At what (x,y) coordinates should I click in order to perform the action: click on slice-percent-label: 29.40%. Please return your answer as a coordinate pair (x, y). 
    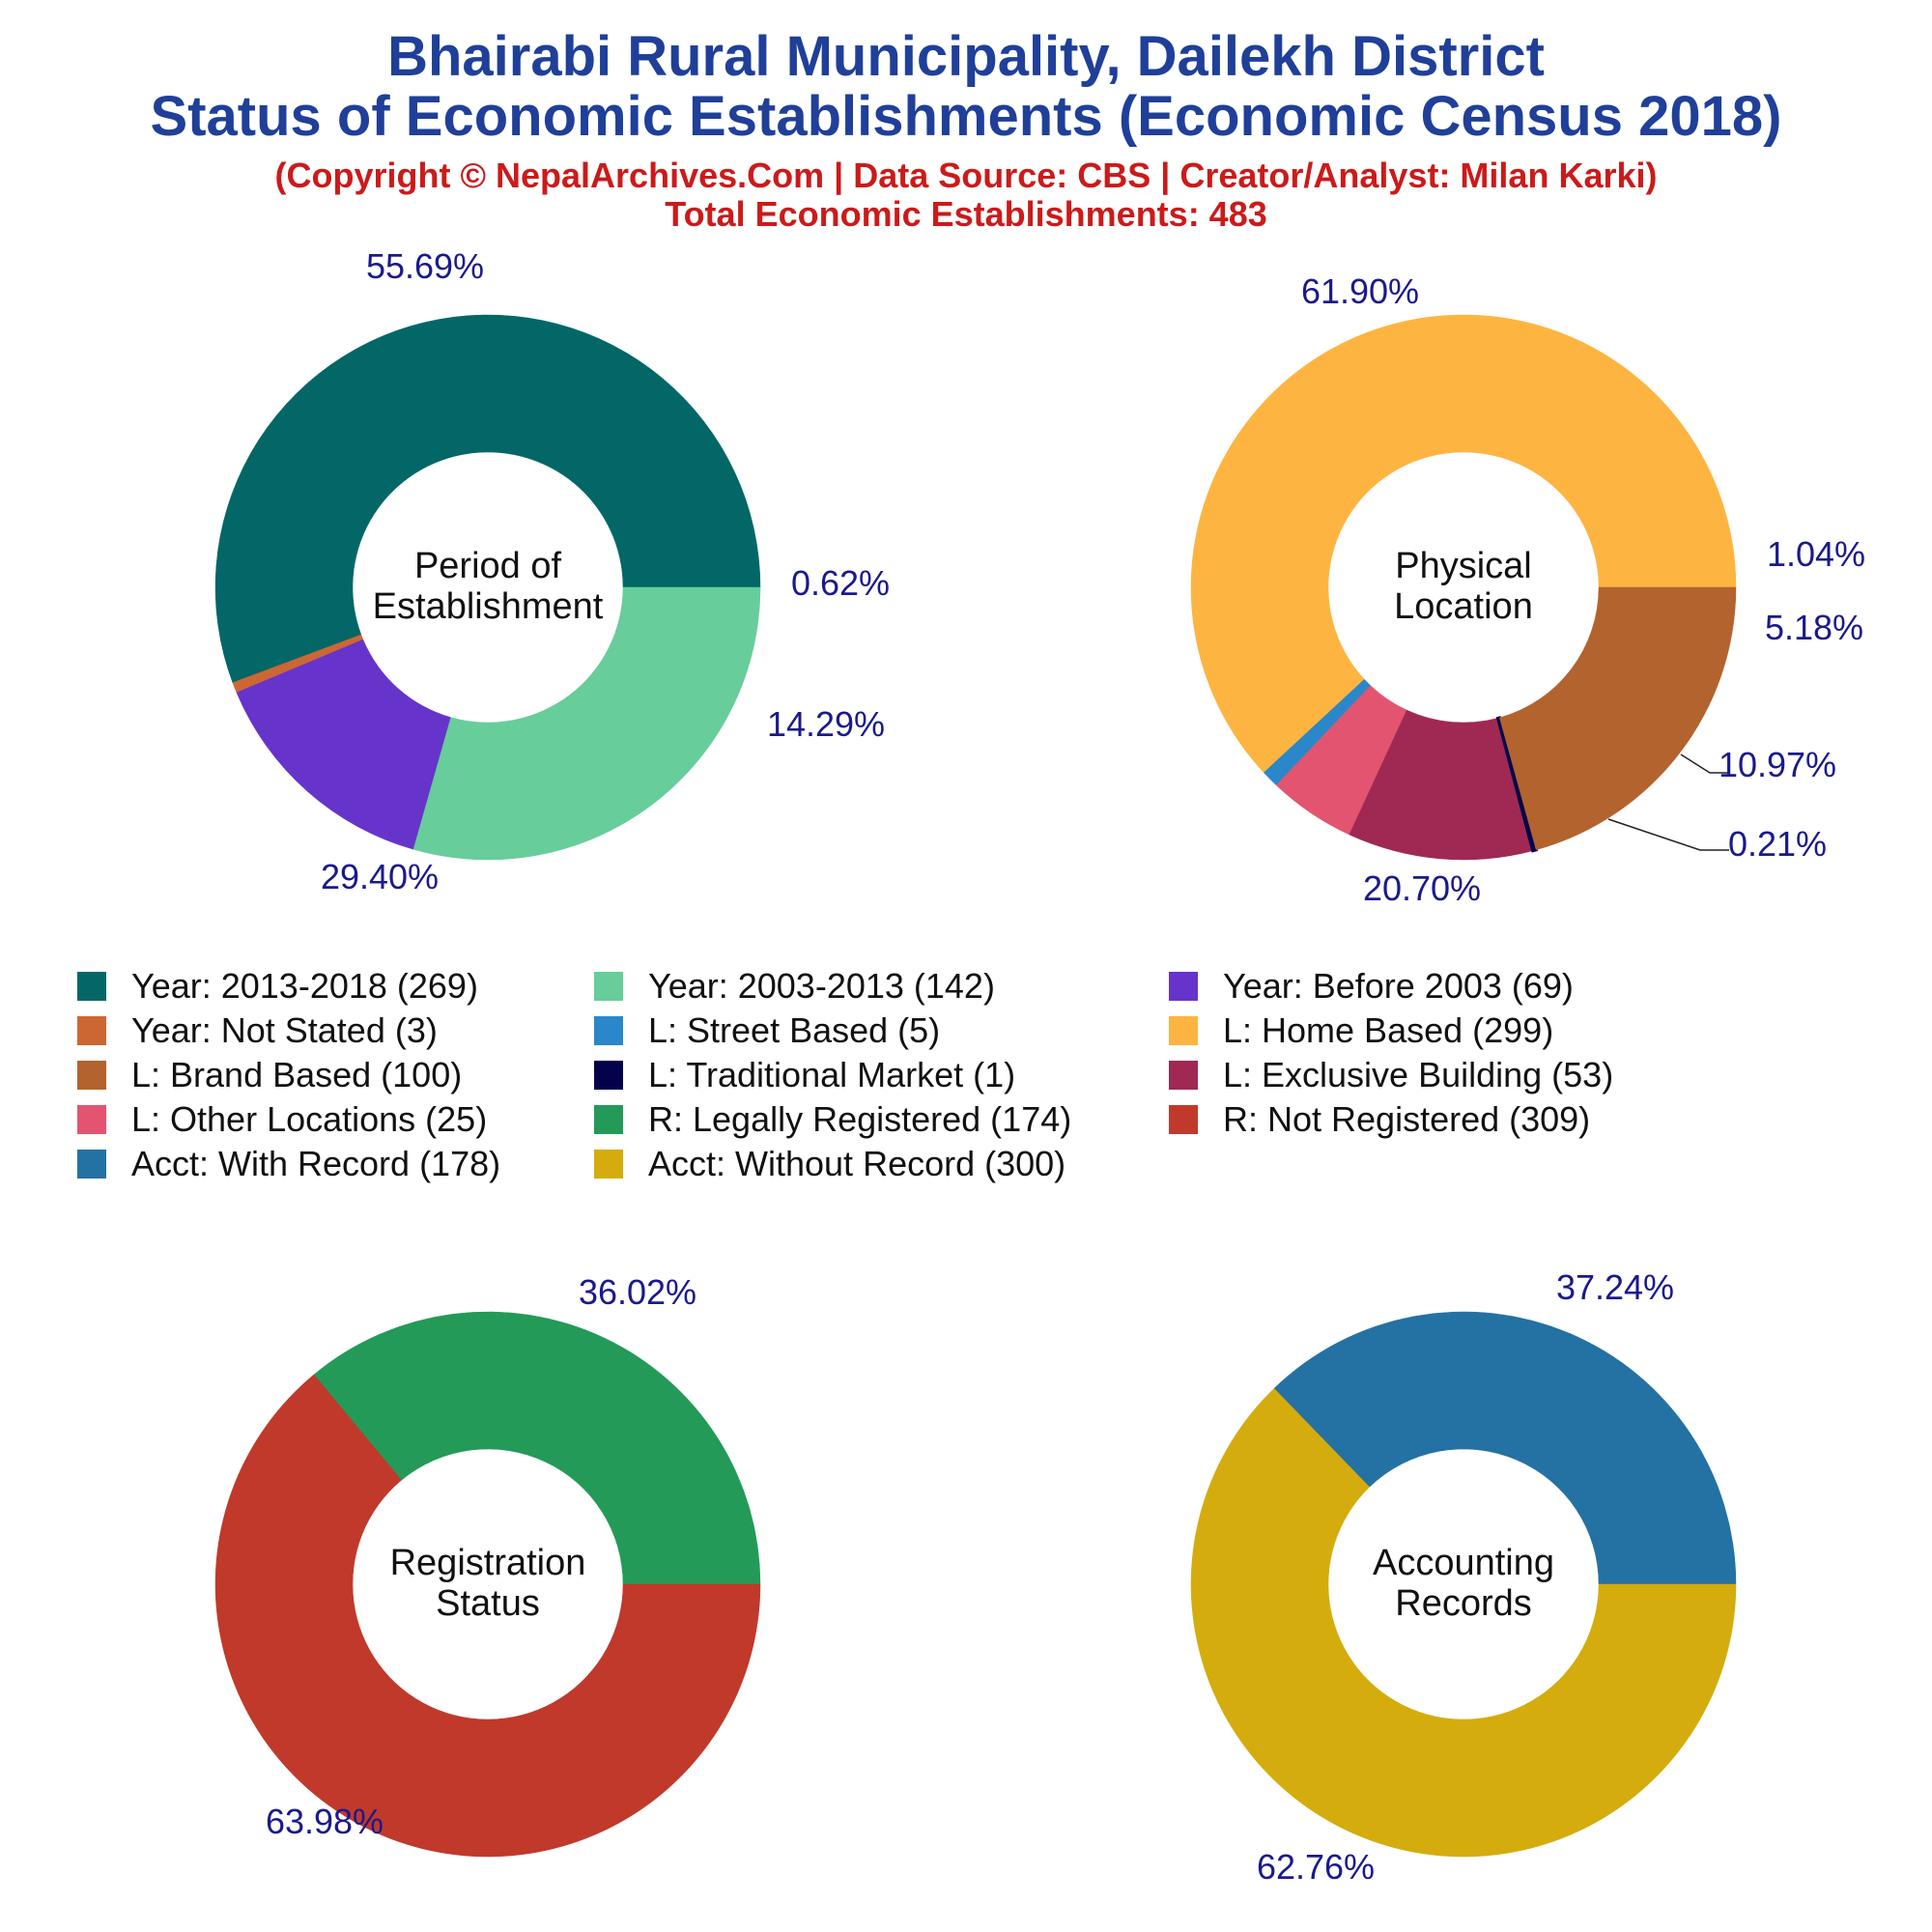
    Looking at the image, I should click on (380, 876).